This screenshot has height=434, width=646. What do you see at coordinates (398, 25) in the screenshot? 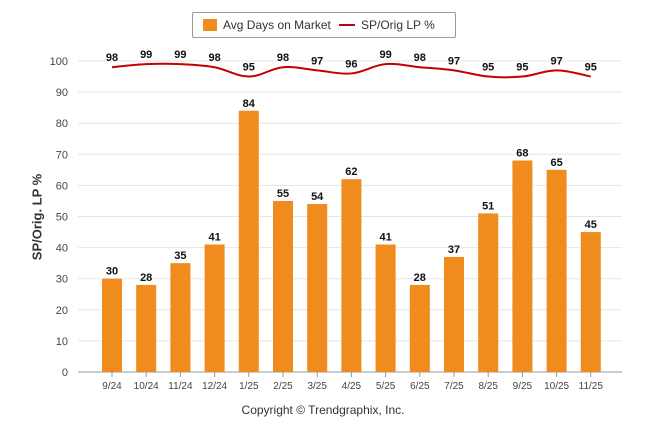
I see `legend-line-label: SP/Orig LP %` at bounding box center [398, 25].